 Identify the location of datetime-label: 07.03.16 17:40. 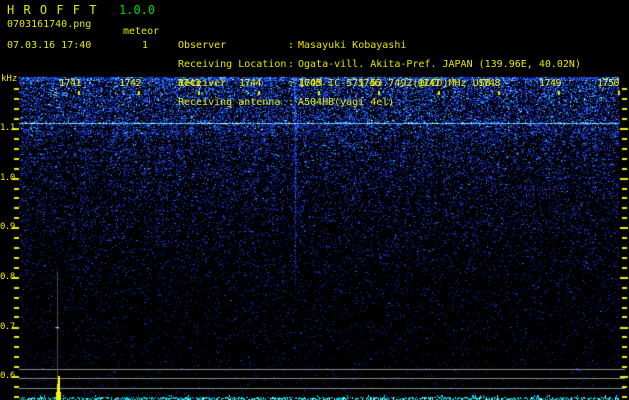
(49, 45).